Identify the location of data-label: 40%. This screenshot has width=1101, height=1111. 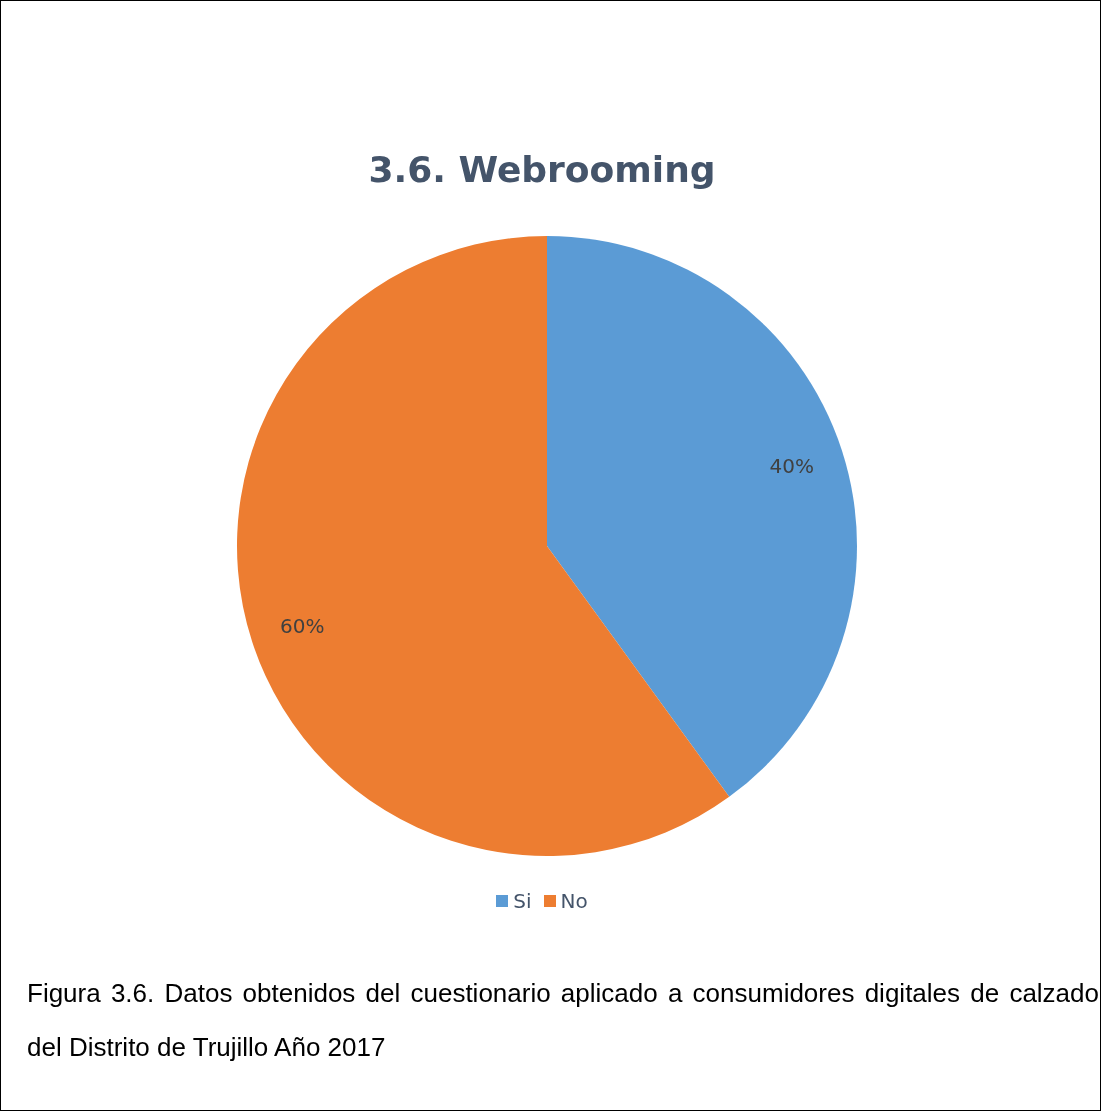
(791, 466).